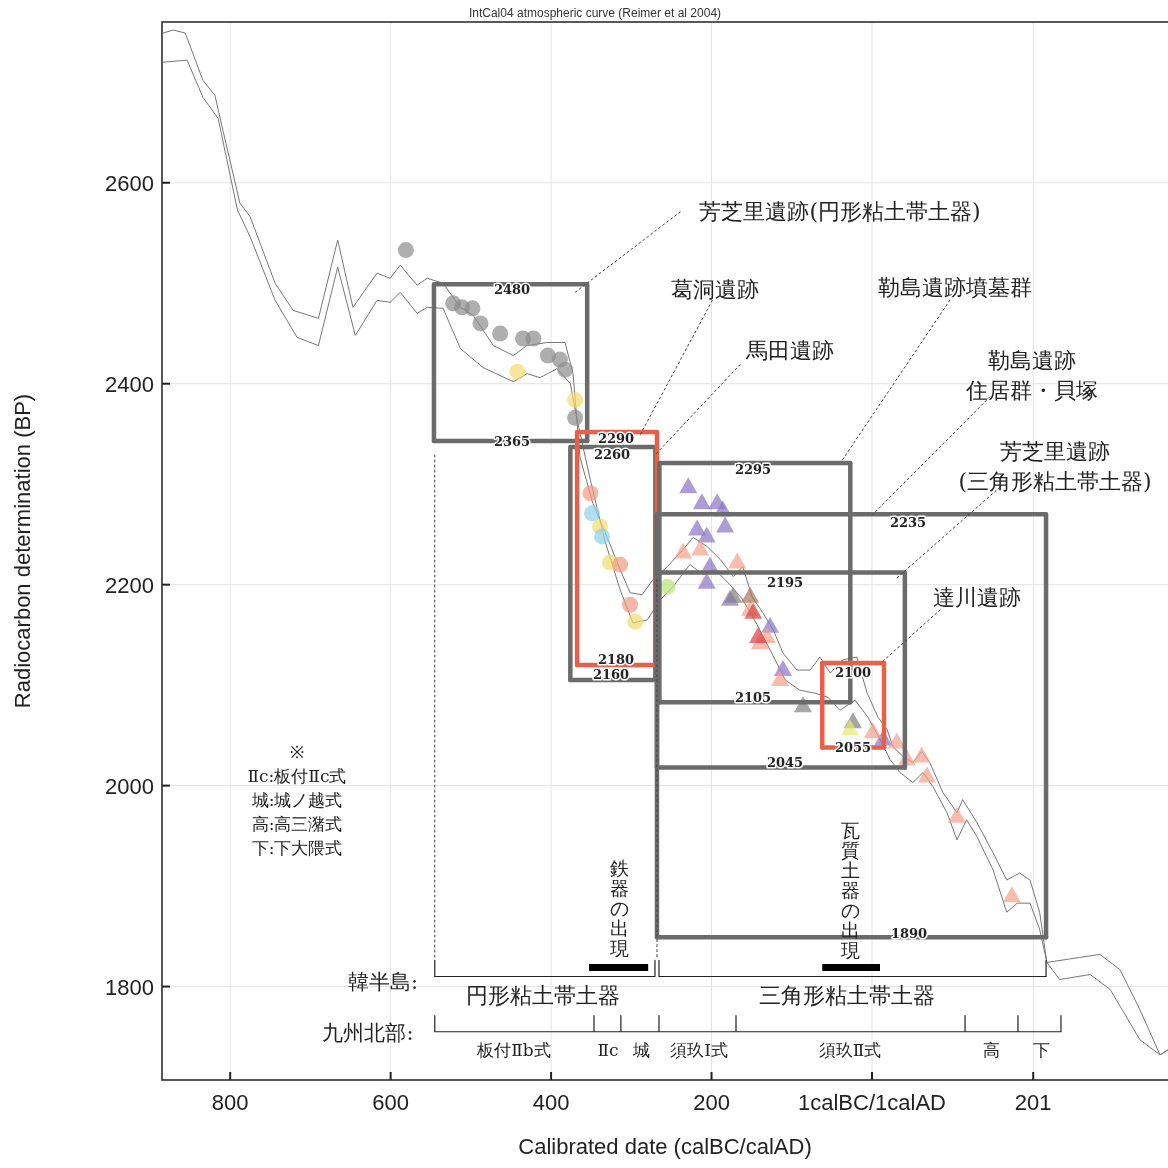 The width and height of the screenshot is (1168, 1168). Describe the element at coordinates (1055, 466) in the screenshot. I see `annotation: 芳芝里遺跡(三角形粘土帯土器)` at that location.